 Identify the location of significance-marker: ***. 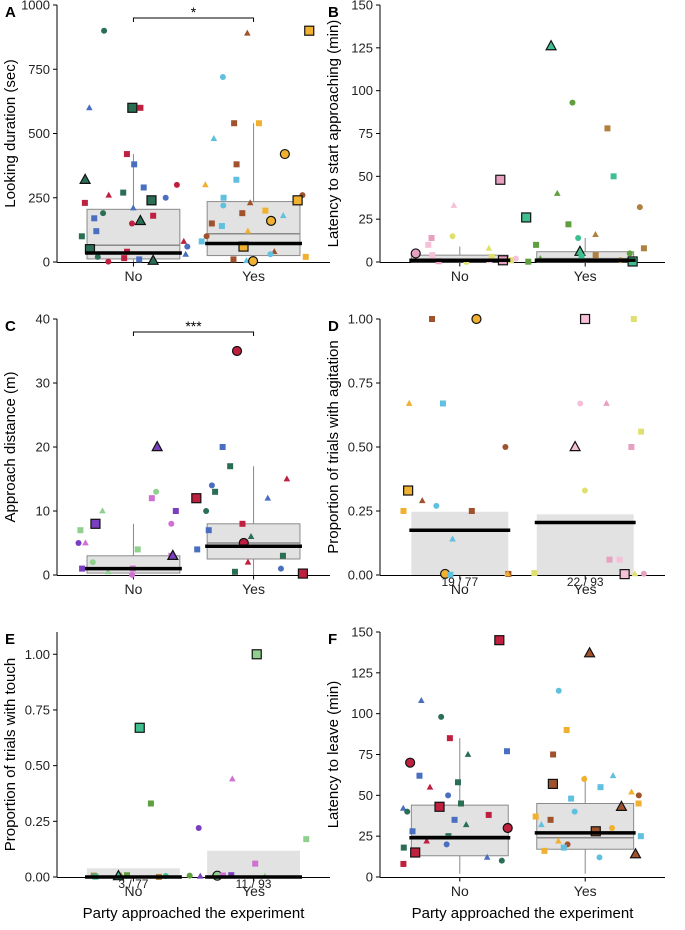
(193, 326).